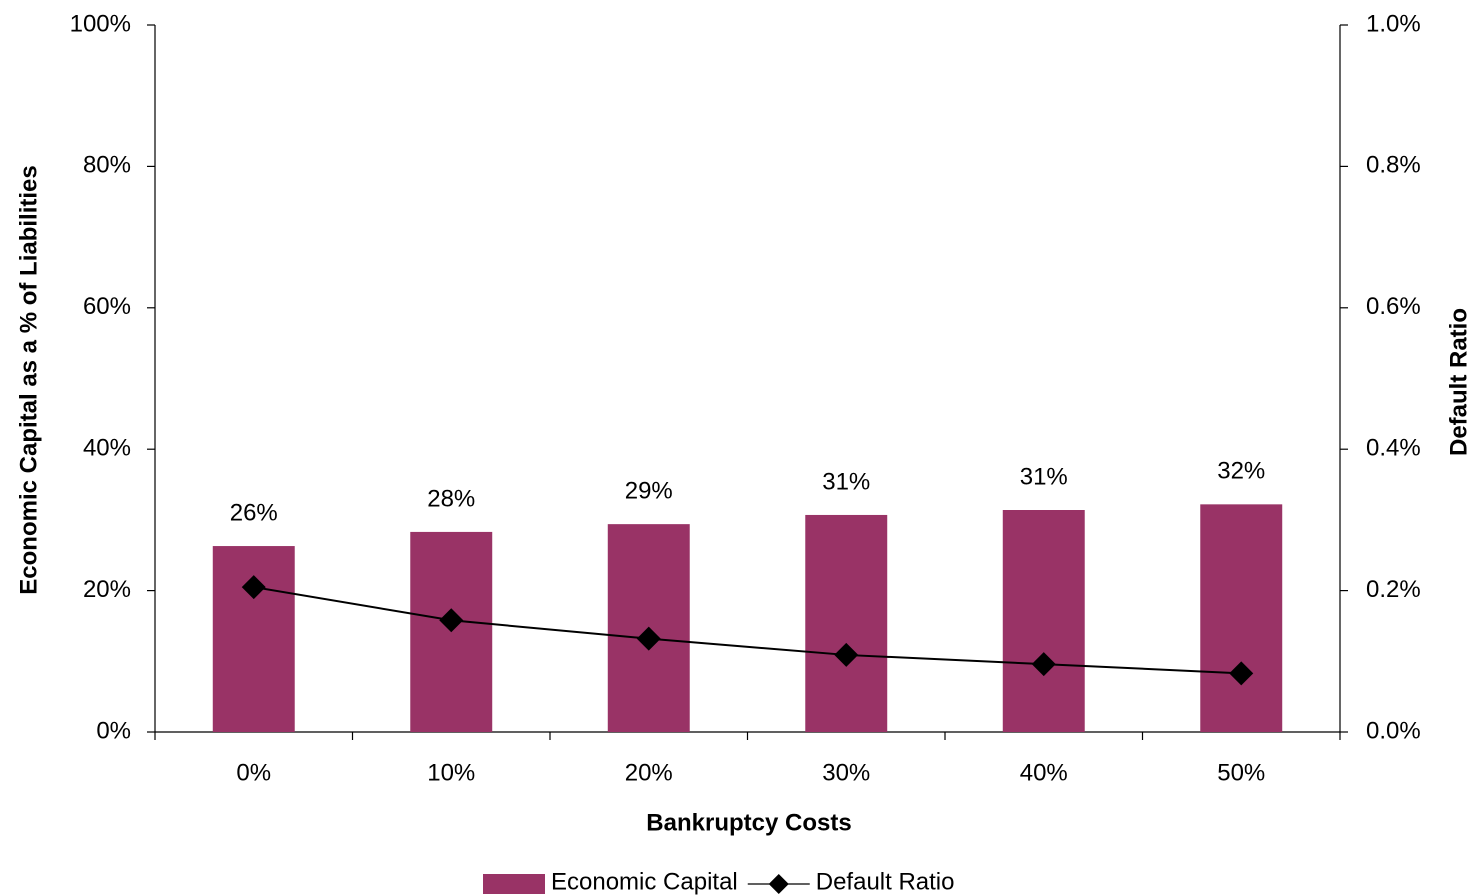 This screenshot has width=1472, height=896. What do you see at coordinates (451, 498) in the screenshot?
I see `data-label: 28%` at bounding box center [451, 498].